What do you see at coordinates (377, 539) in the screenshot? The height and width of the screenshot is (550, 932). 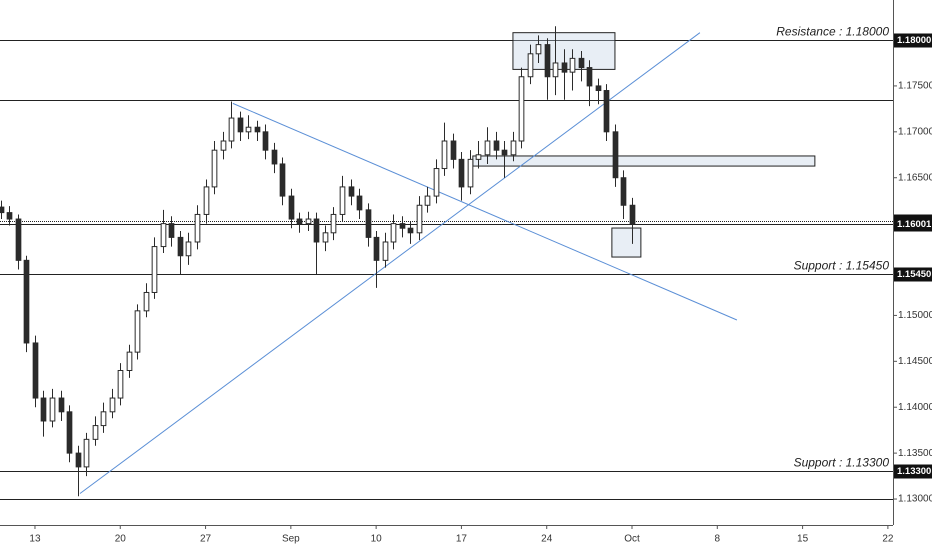 I see `x-tick-label: 10` at bounding box center [377, 539].